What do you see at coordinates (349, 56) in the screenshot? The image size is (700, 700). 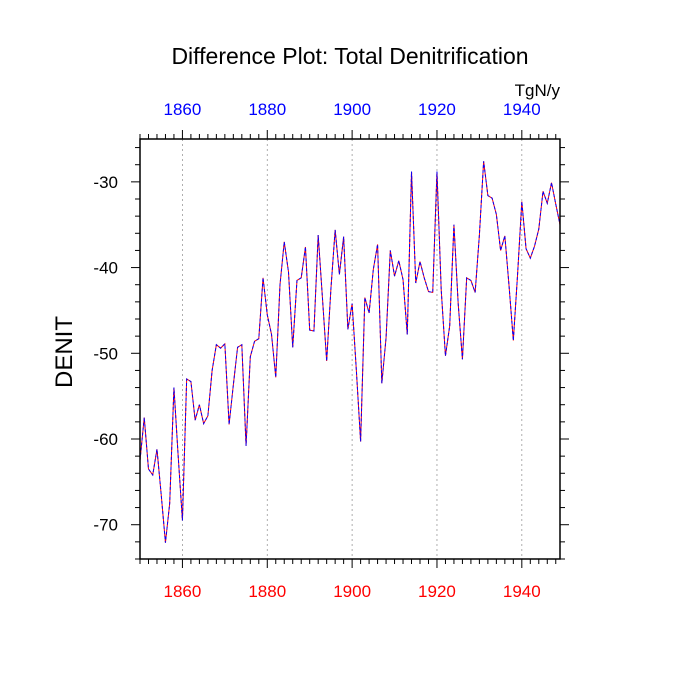 I see `chart-title: Difference Plot: Total Denitrification` at bounding box center [349, 56].